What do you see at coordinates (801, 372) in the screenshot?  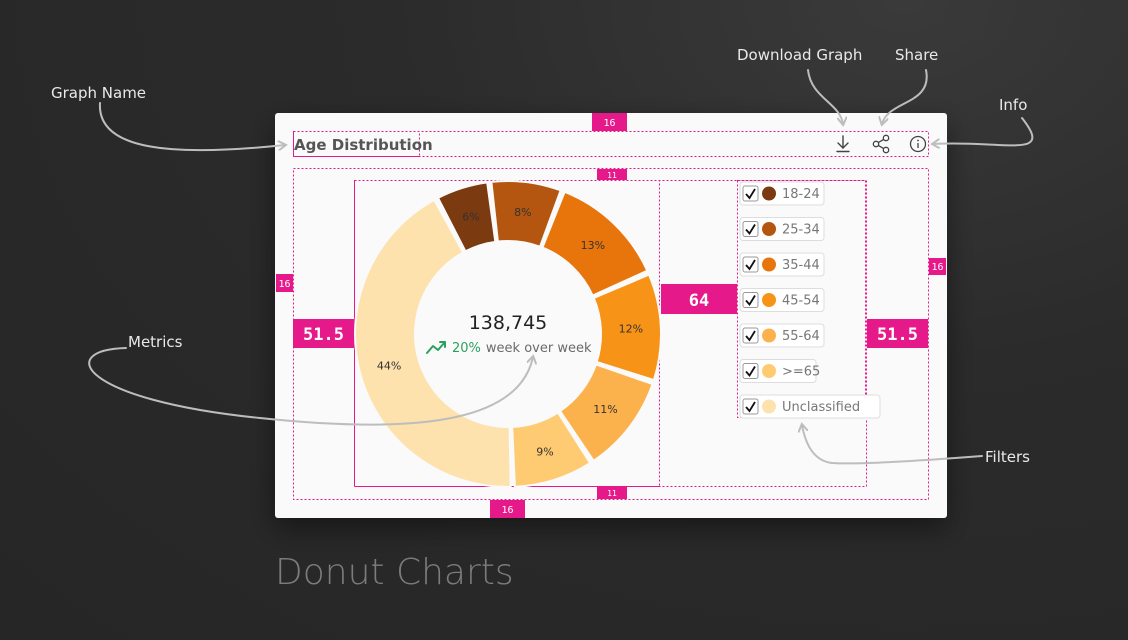 I see `legend-label: >=65` at bounding box center [801, 372].